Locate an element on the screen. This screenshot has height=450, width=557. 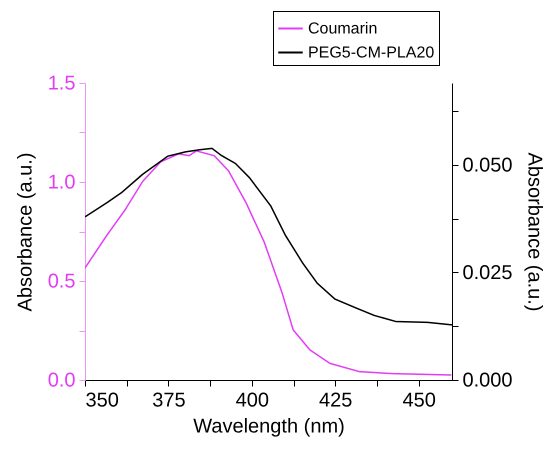
x-tick-label: 375 is located at coordinates (169, 401).